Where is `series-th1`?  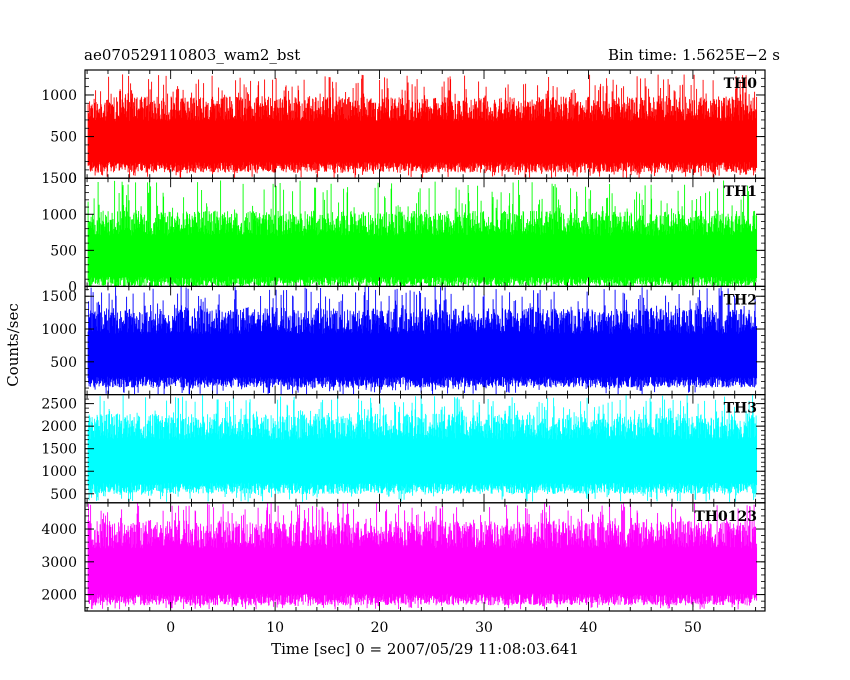
series-th1 is located at coordinates (422, 233).